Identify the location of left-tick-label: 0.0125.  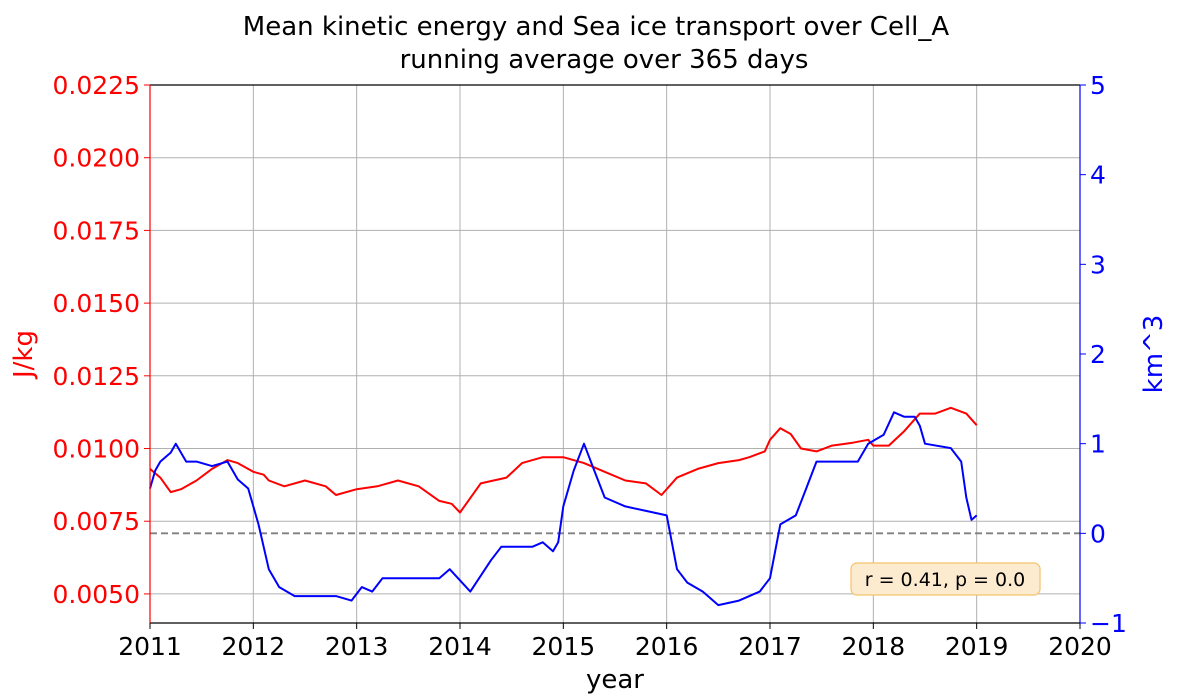
(96, 376).